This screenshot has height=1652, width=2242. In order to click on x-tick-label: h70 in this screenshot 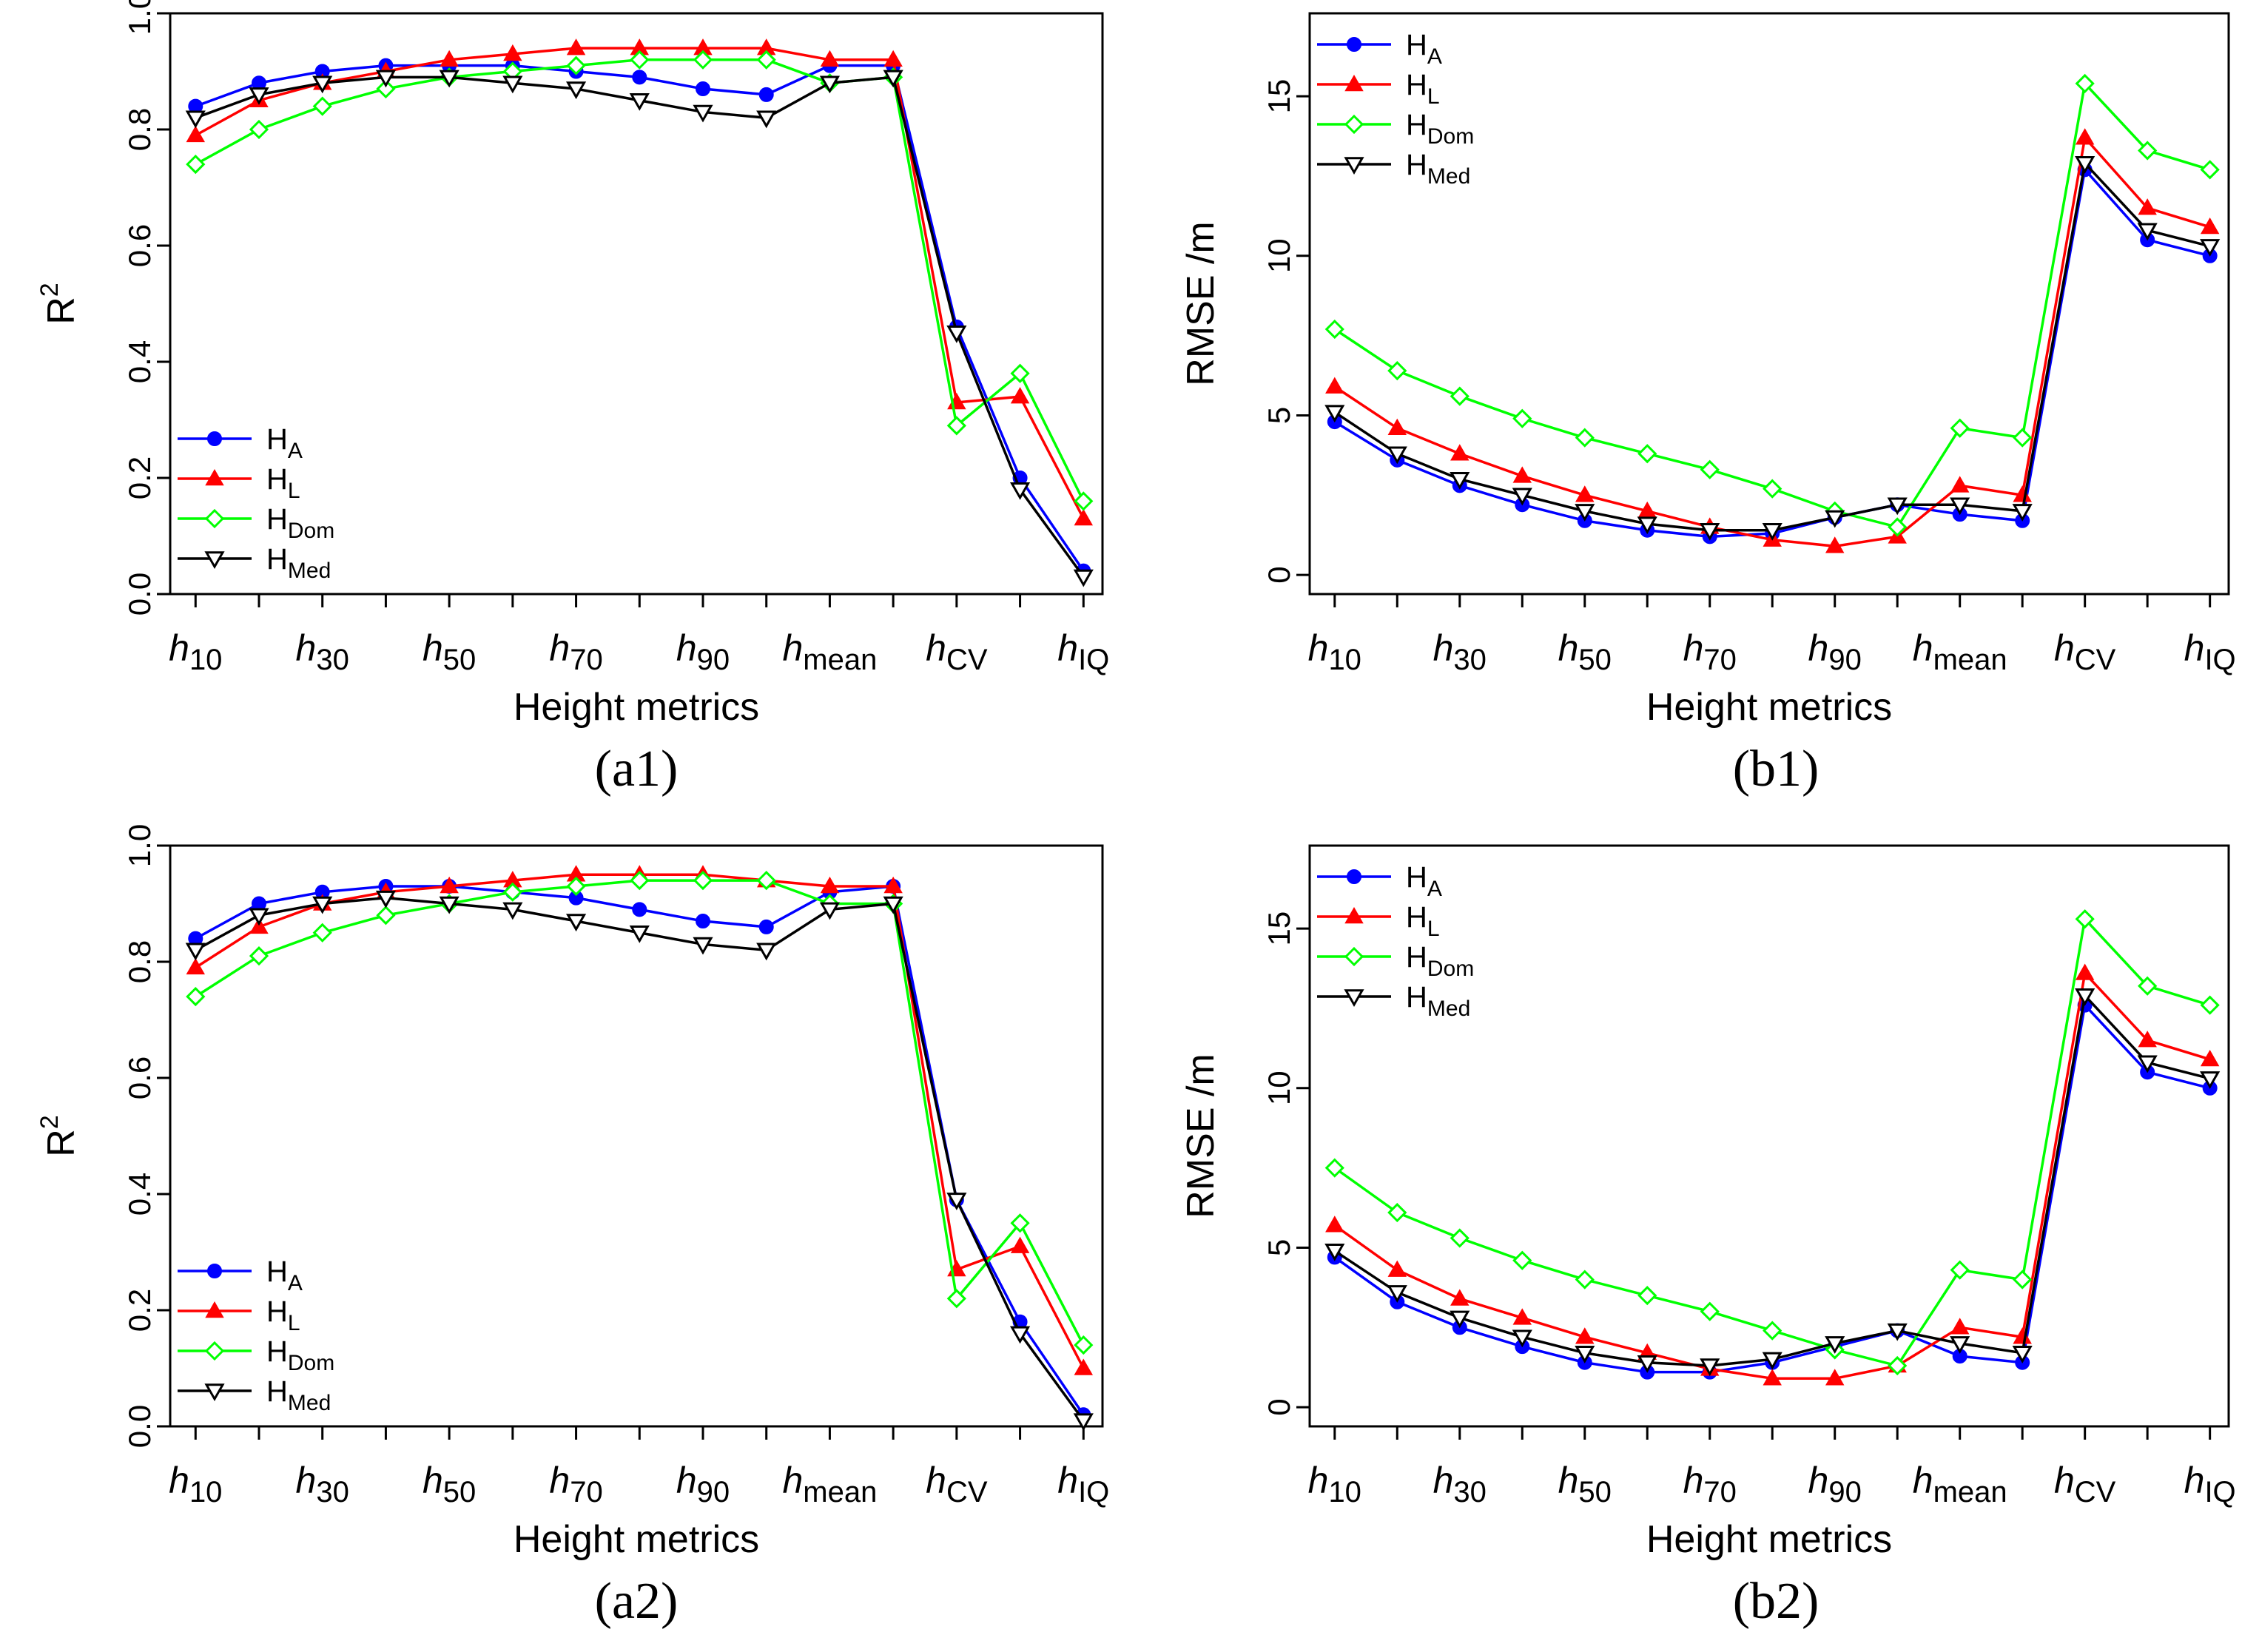, I will do `click(1710, 651)`.